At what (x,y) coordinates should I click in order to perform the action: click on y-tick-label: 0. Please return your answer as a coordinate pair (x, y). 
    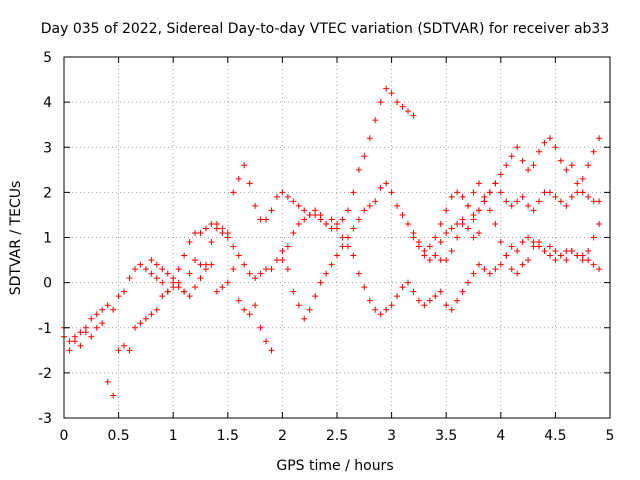
    Looking at the image, I should click on (47, 284).